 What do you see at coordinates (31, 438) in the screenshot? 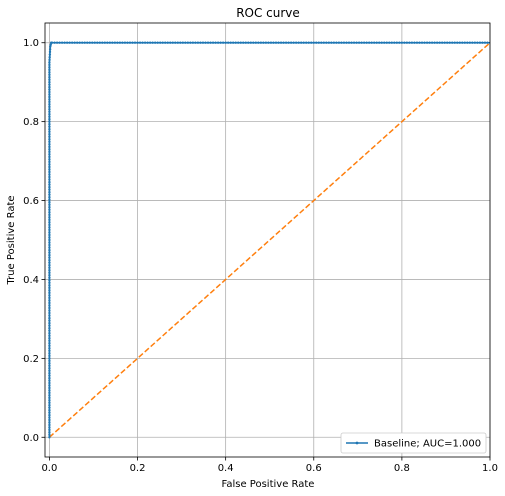
I see `y-tick-label: 0.0` at bounding box center [31, 438].